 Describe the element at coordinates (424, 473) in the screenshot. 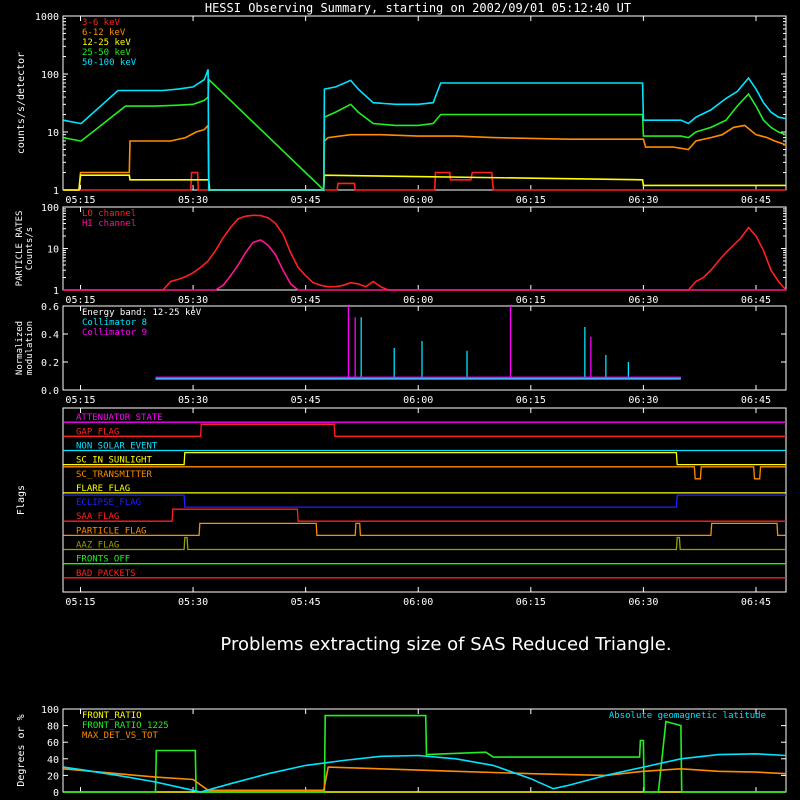

I see `flag-line-sc-transmitter` at that location.